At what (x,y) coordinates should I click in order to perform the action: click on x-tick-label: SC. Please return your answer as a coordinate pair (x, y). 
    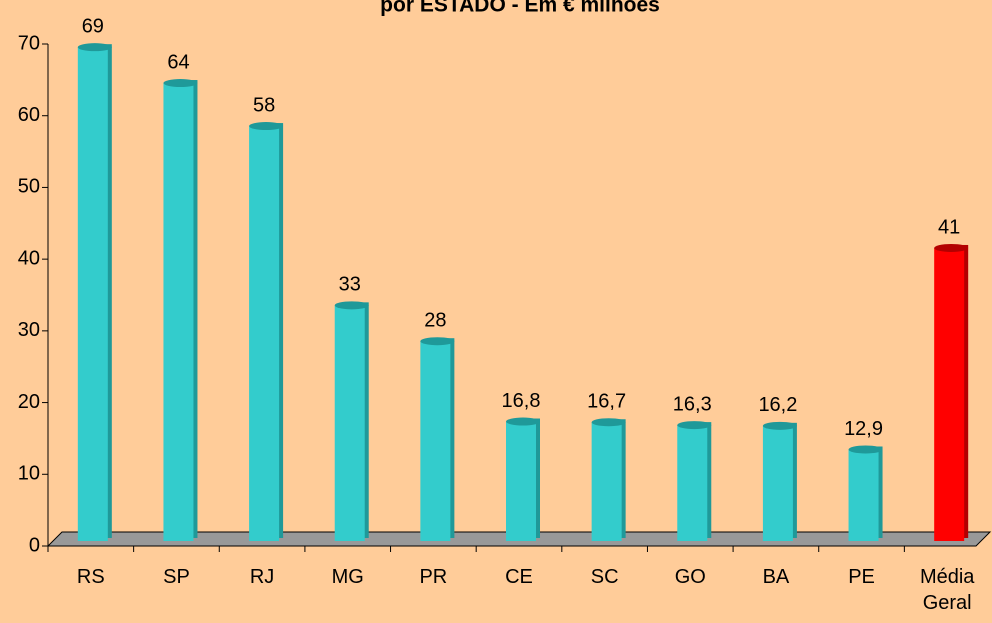
    Looking at the image, I should click on (605, 577).